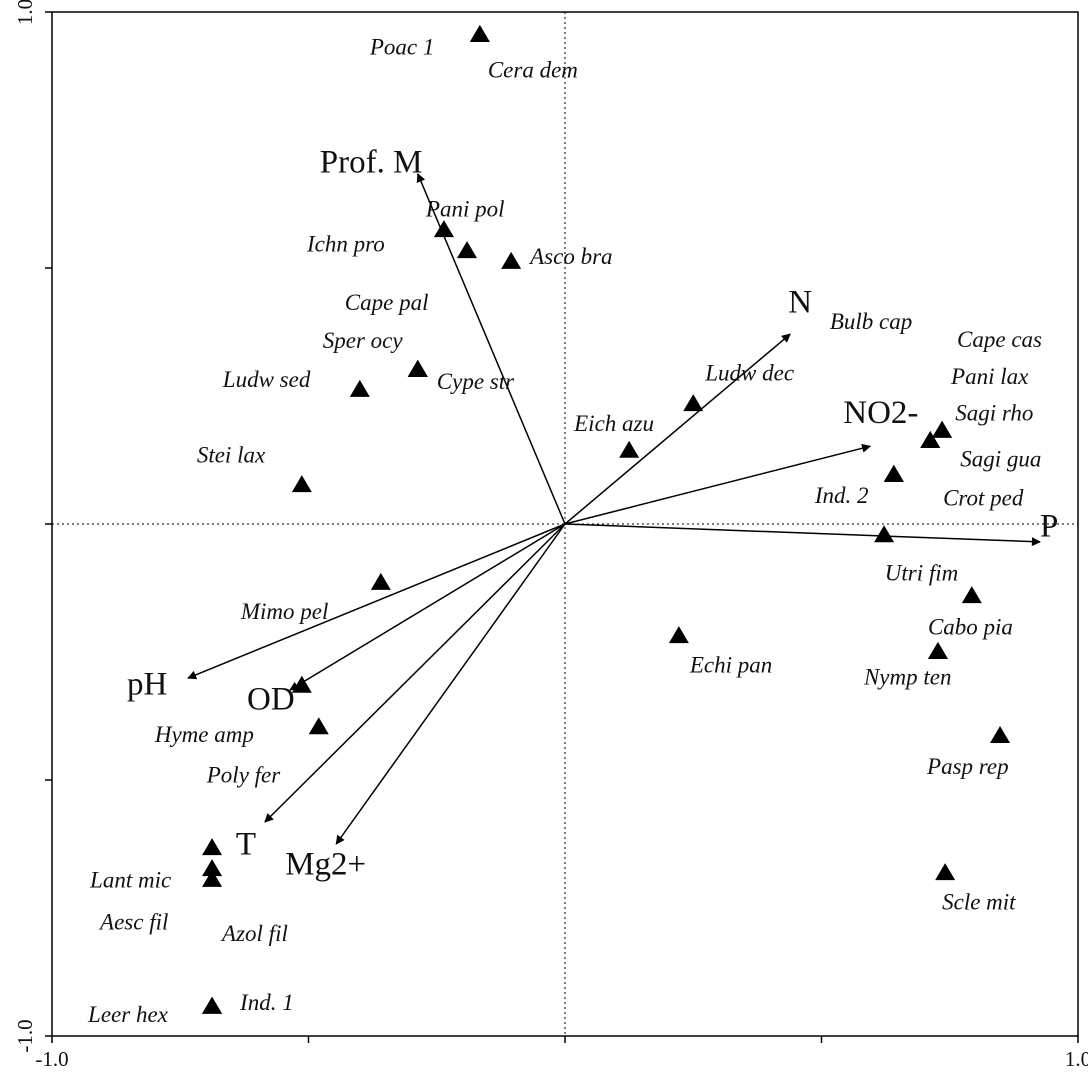 The image size is (1088, 1079). I want to click on species-label: Ludw dec, so click(749, 372).